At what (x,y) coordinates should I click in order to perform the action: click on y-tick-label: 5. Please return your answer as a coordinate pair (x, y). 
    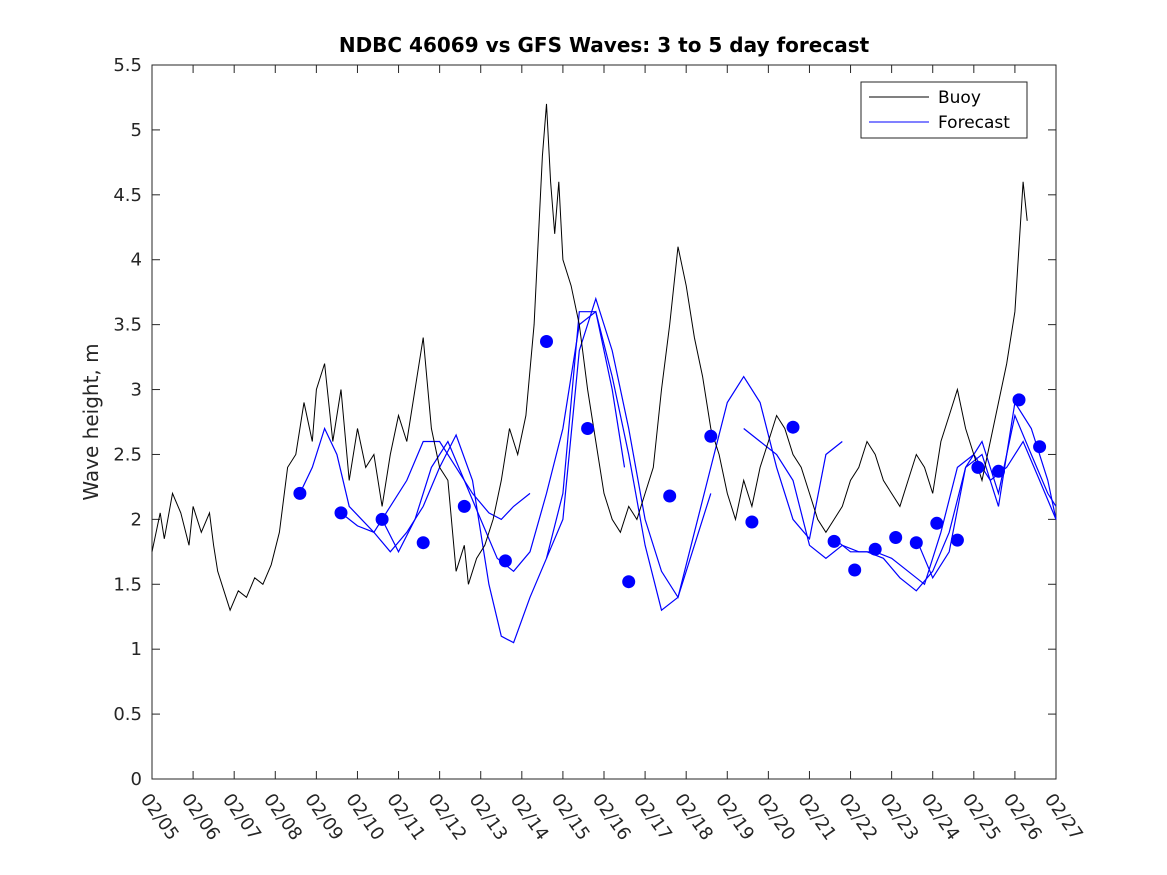
    Looking at the image, I should click on (136, 130).